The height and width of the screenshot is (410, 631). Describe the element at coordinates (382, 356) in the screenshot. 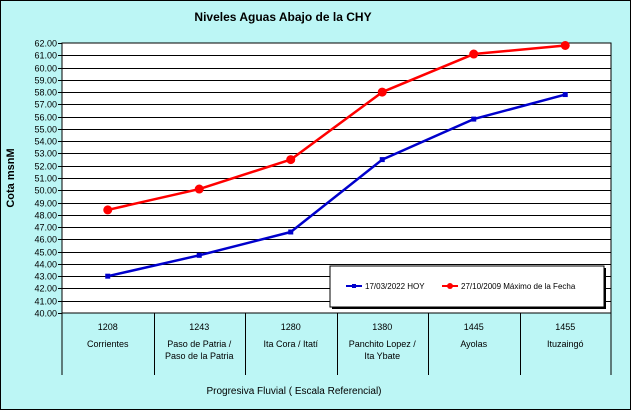

I see `category-name-label: Ita Ybate` at that location.